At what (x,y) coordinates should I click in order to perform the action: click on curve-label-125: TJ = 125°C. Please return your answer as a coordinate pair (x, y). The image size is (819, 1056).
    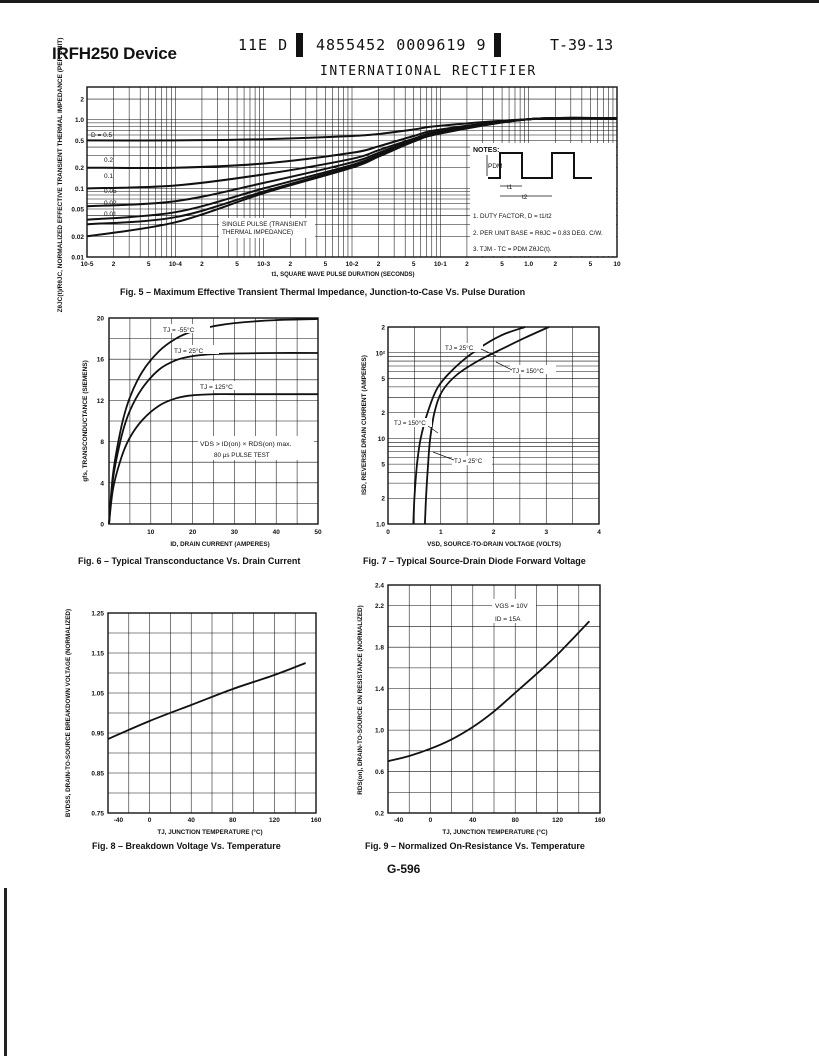
    Looking at the image, I should click on (216, 387).